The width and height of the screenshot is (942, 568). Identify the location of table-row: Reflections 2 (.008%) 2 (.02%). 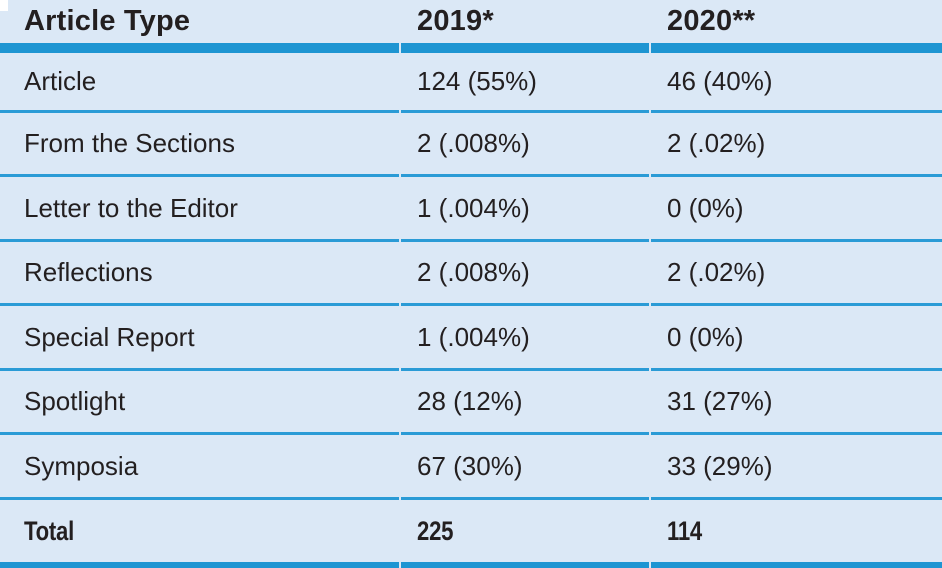
(471, 274).